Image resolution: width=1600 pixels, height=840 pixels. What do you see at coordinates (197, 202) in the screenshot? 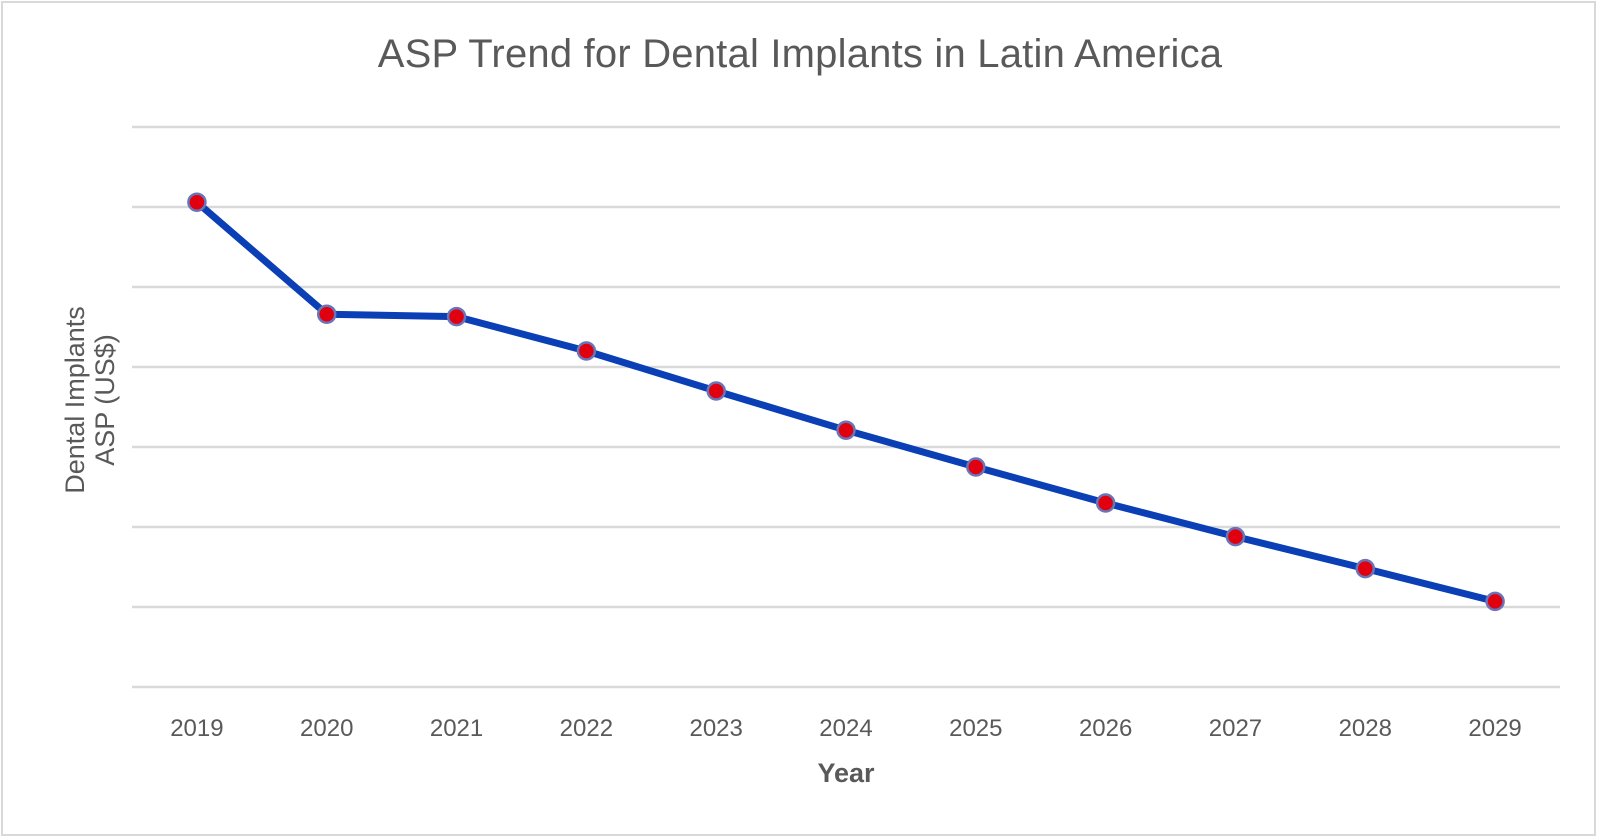
I see `data-point-2019` at bounding box center [197, 202].